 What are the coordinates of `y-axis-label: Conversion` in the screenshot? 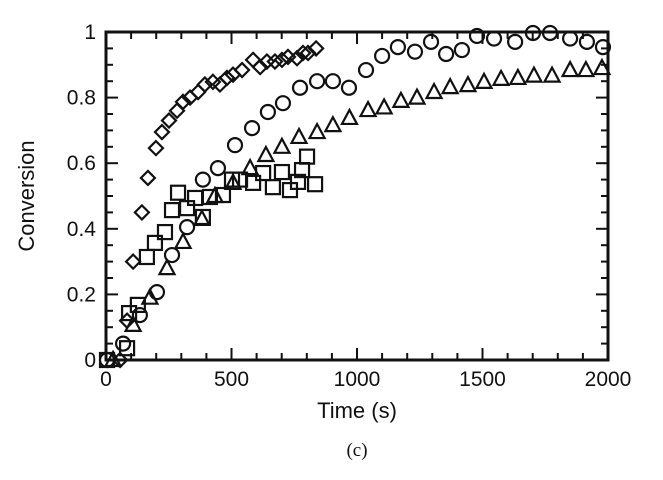 It's located at (26, 195).